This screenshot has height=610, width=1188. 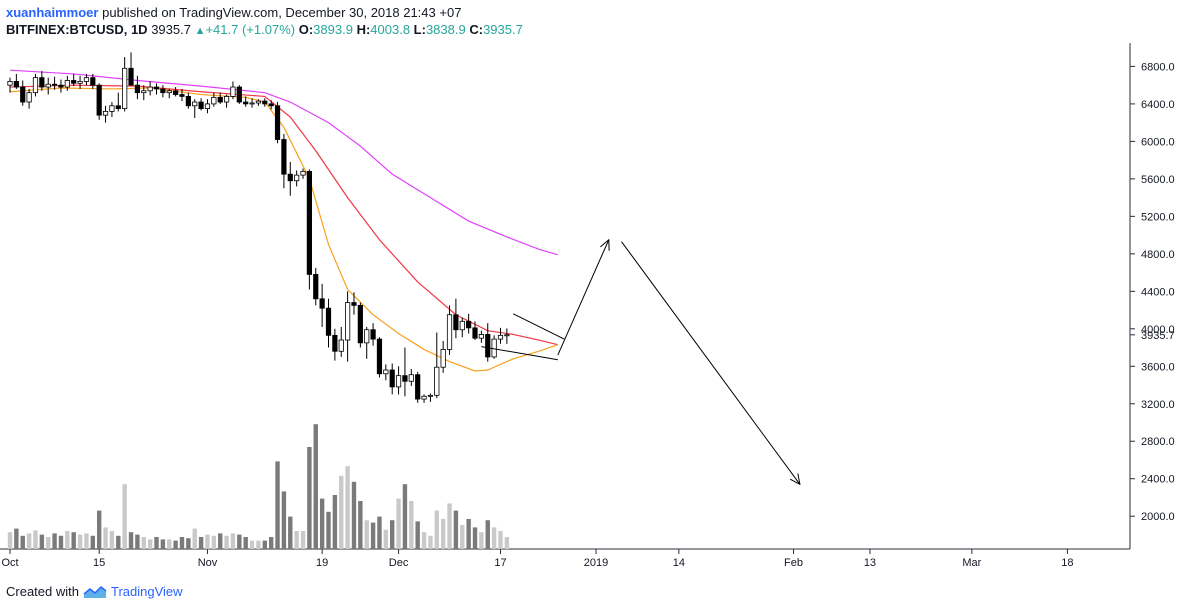 What do you see at coordinates (94, 591) in the screenshot?
I see `footer: Created with TradingView` at bounding box center [94, 591].